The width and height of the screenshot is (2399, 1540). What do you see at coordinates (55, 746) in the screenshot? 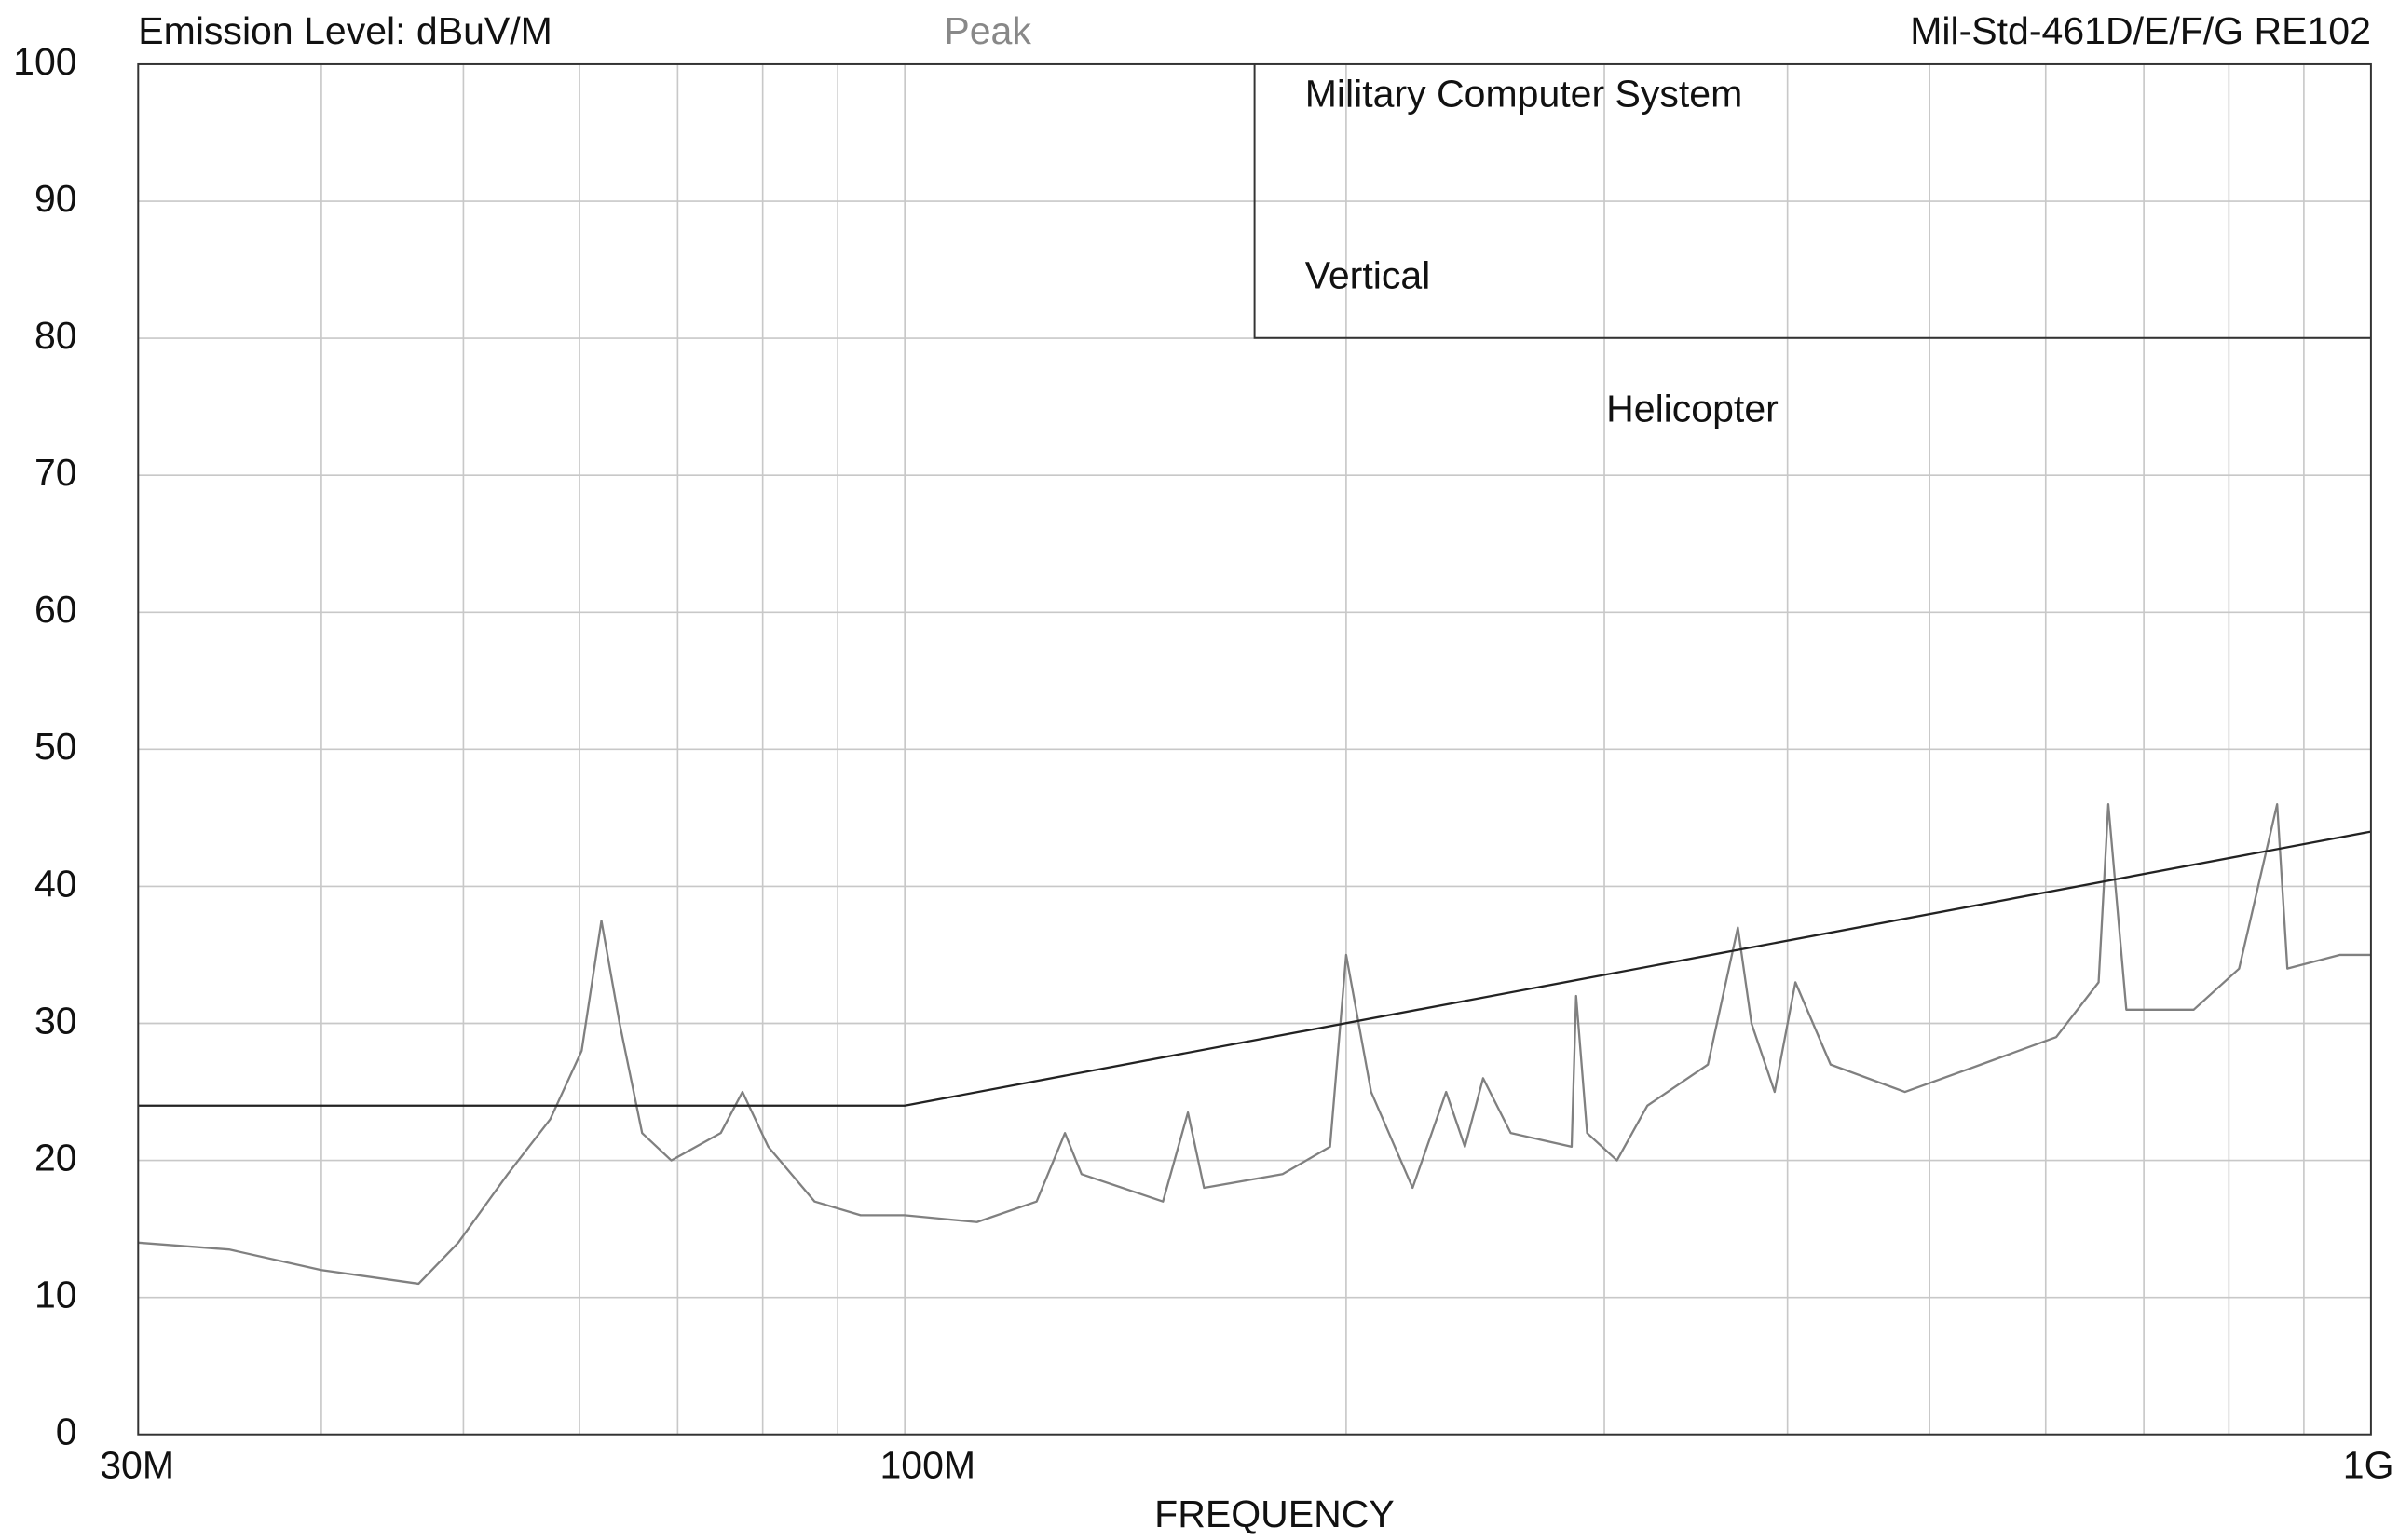
I see `y-tick-label: 50` at bounding box center [55, 746].